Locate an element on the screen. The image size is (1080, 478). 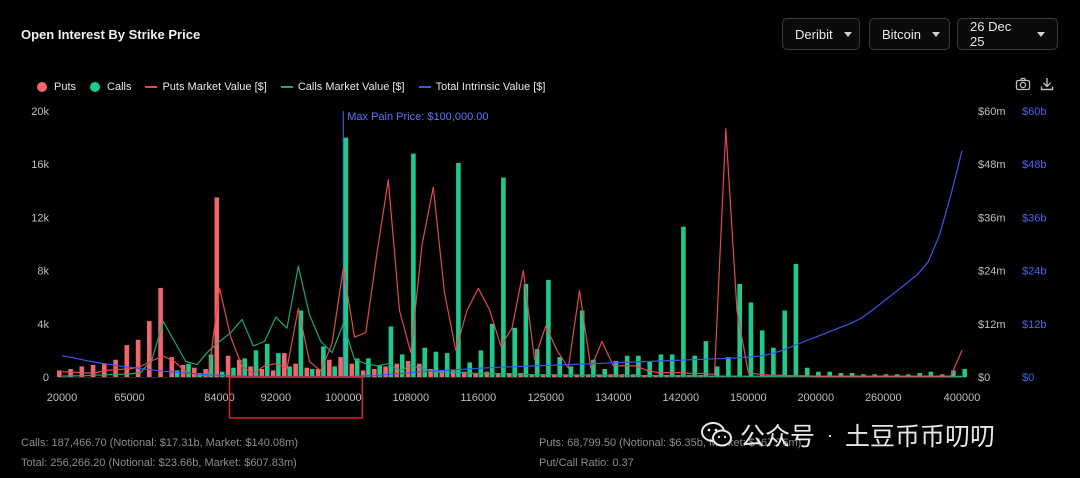
x-tick-label: 134000 is located at coordinates (613, 398).